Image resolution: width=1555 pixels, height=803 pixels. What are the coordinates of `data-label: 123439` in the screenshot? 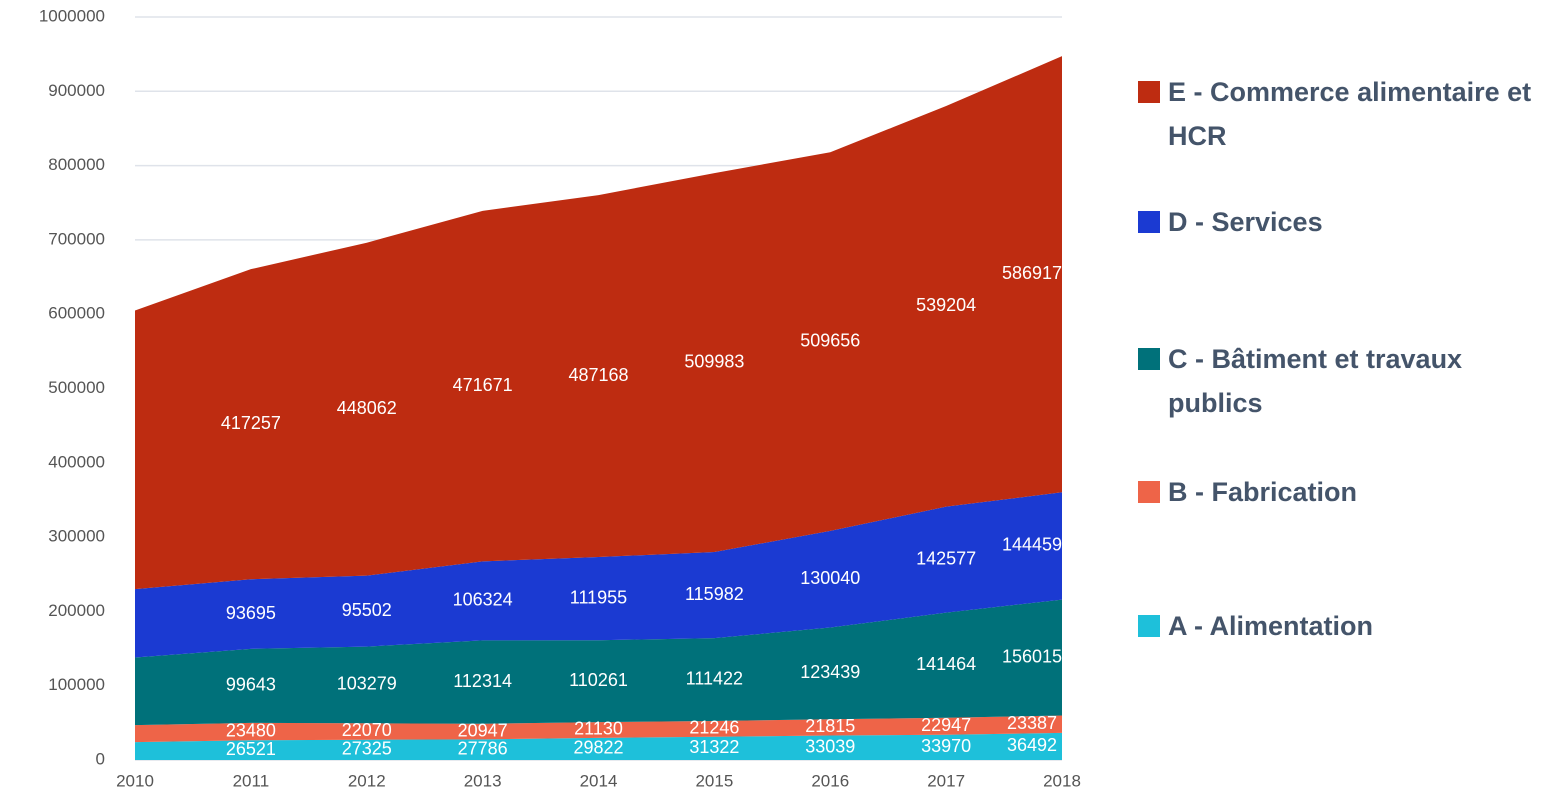 It's located at (830, 672).